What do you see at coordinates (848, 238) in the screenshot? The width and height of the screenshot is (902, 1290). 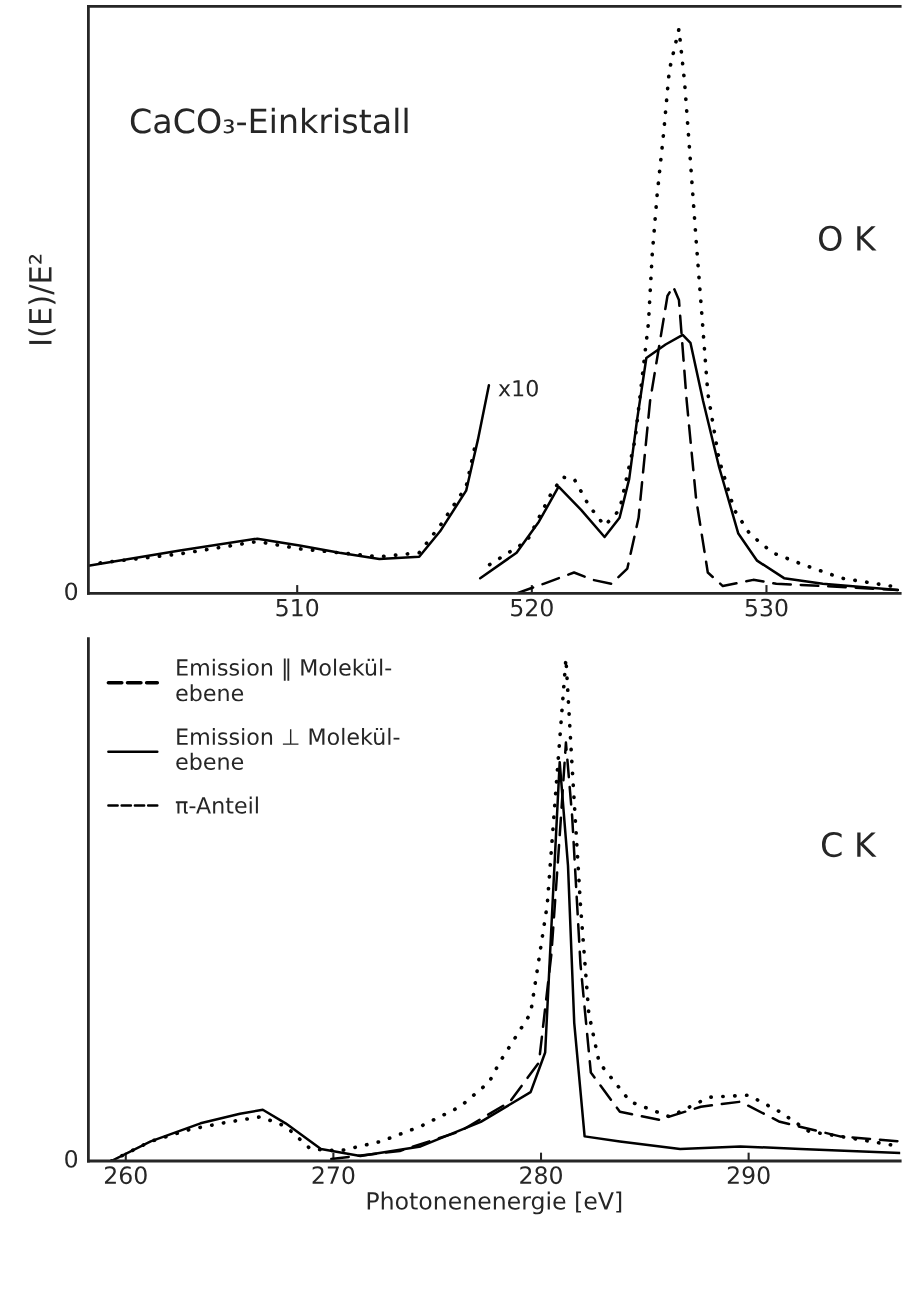 I see `annotation: O K` at bounding box center [848, 238].